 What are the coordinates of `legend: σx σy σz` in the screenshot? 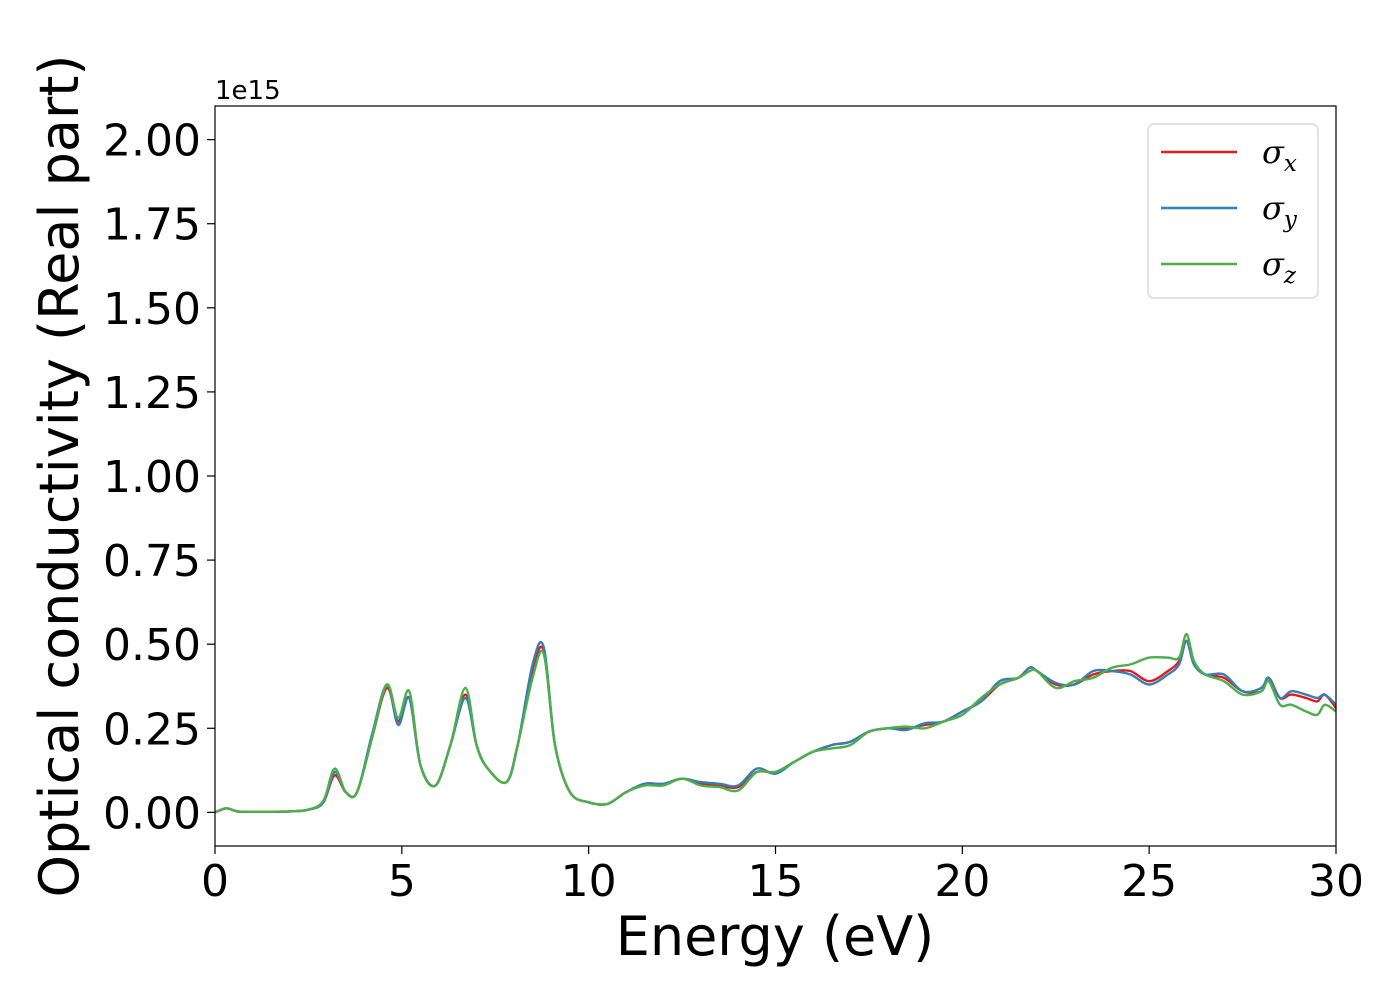 It's located at (1233, 211).